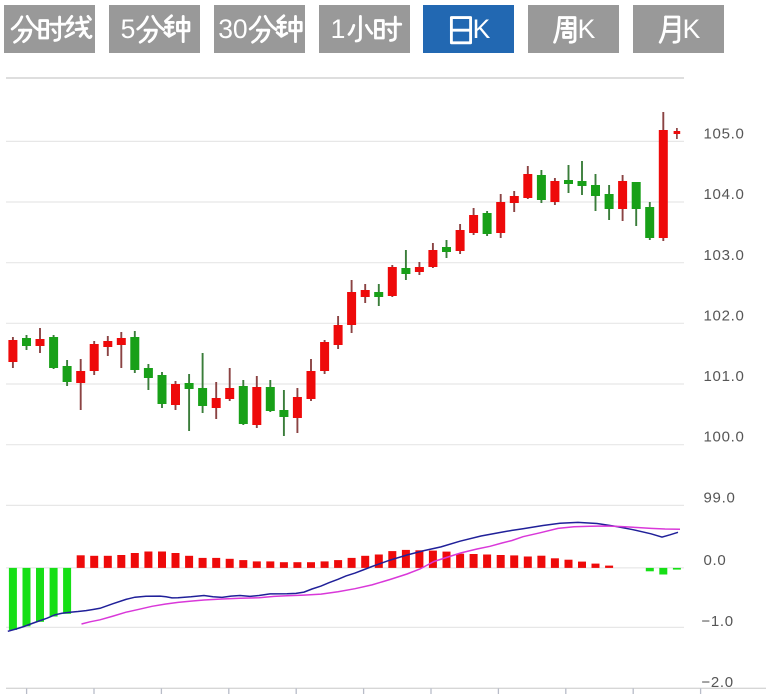 Image resolution: width=766 pixels, height=694 pixels. What do you see at coordinates (232, 29) in the screenshot?
I see `svg-text: 30` at bounding box center [232, 29].